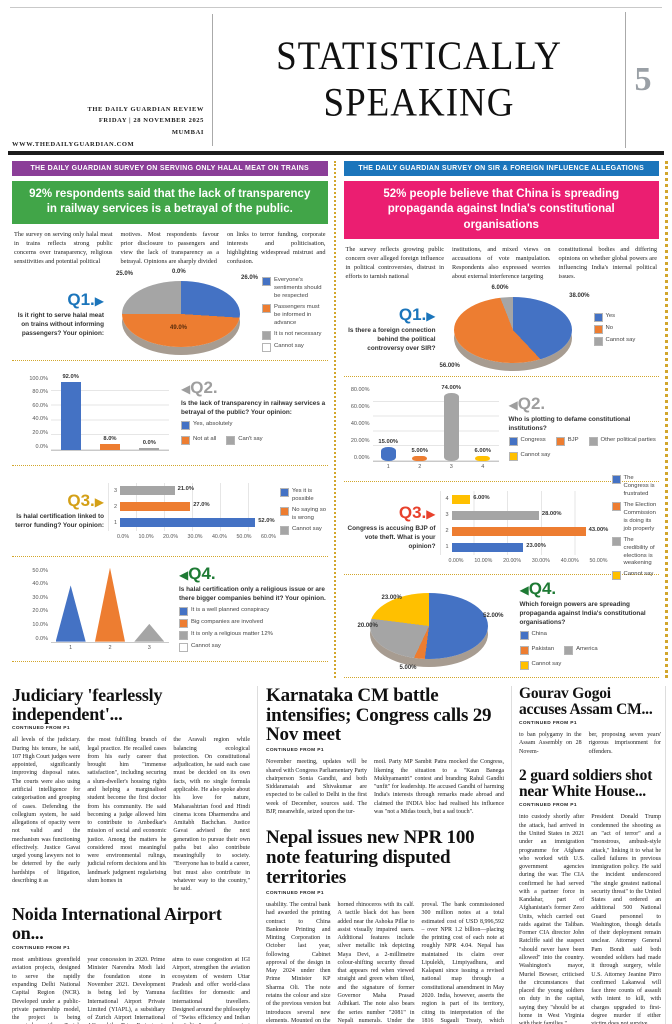 The height and width of the screenshot is (1024, 672). I want to click on x-axis: 1 2 3, so click(110, 648).